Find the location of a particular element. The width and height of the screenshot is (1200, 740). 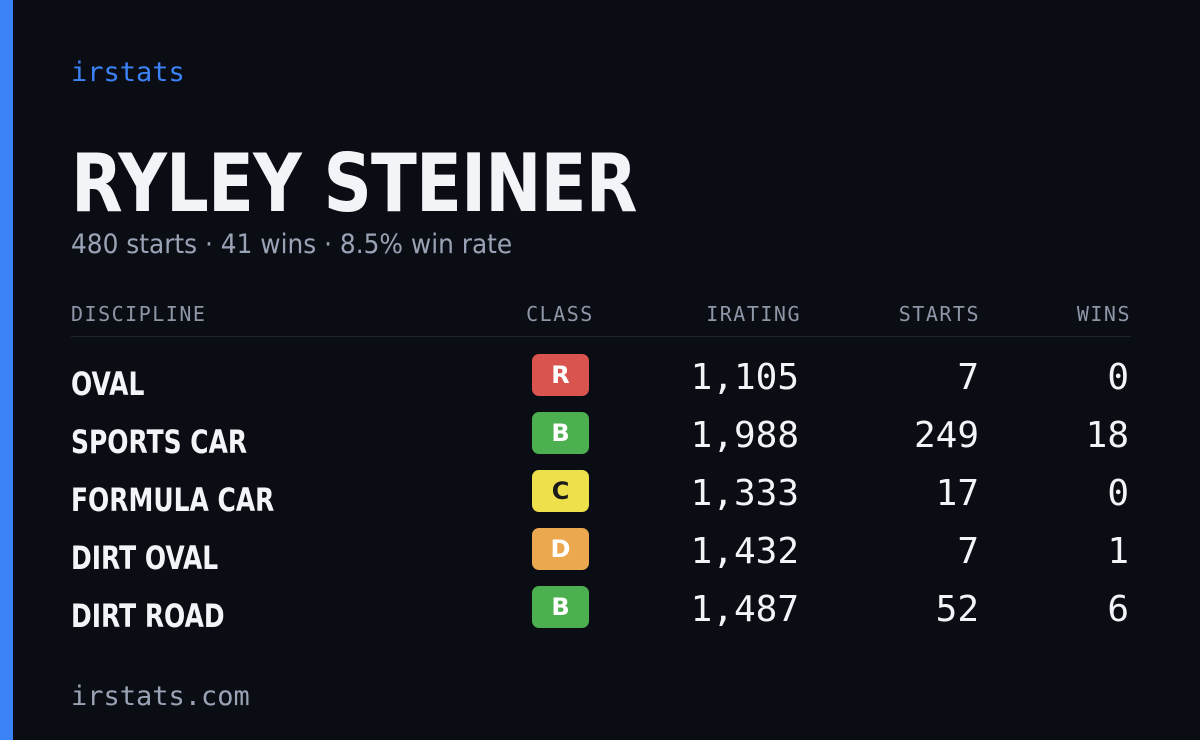

starts-value: 249 is located at coordinates (946, 435).